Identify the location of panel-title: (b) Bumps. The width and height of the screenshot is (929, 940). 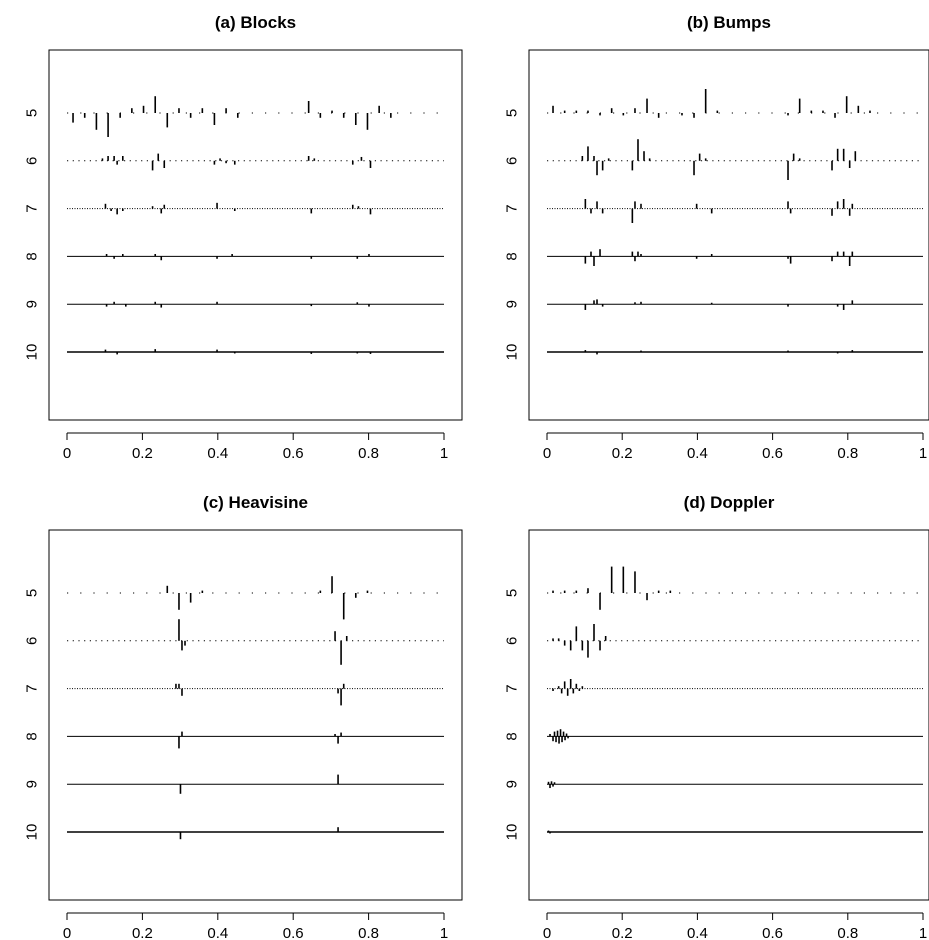
(729, 22).